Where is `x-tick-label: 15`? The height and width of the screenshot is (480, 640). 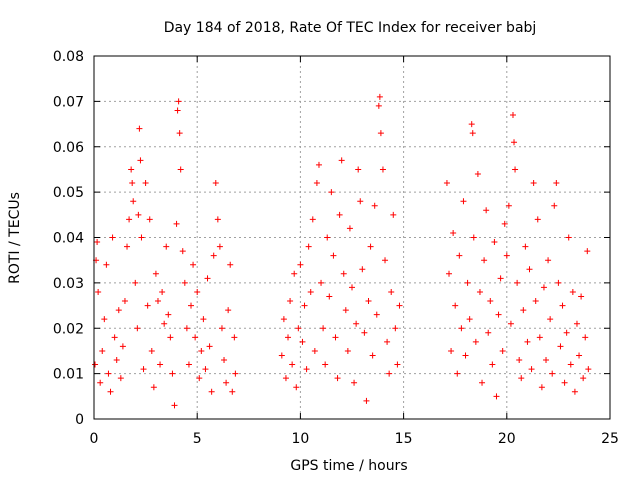
x-tick-label: 15 is located at coordinates (404, 439).